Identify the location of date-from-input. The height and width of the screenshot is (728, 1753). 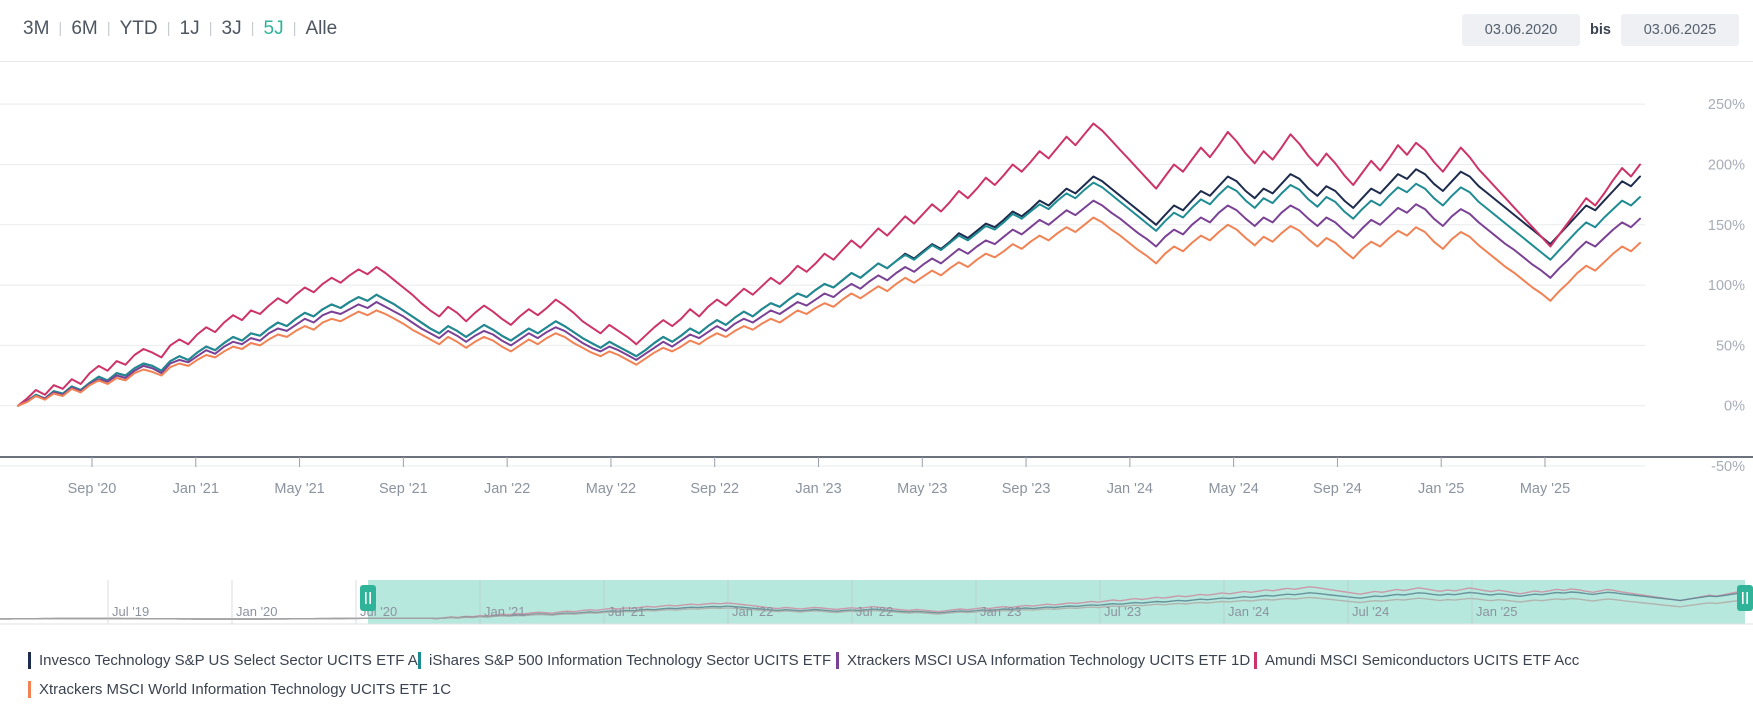
(1521, 30).